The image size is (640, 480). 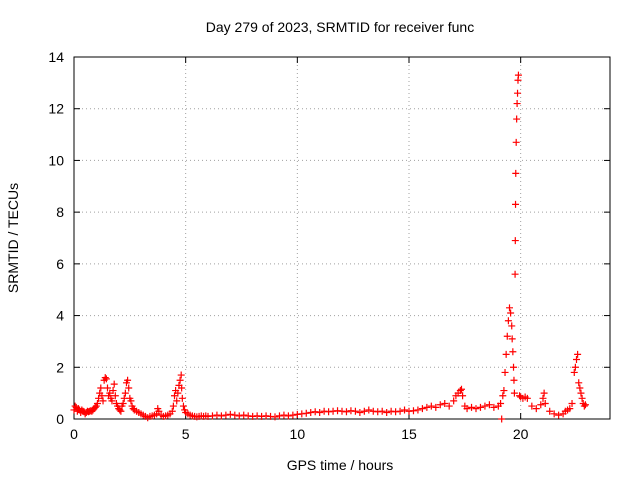 What do you see at coordinates (409, 434) in the screenshot?
I see `x-tick-label: 15` at bounding box center [409, 434].